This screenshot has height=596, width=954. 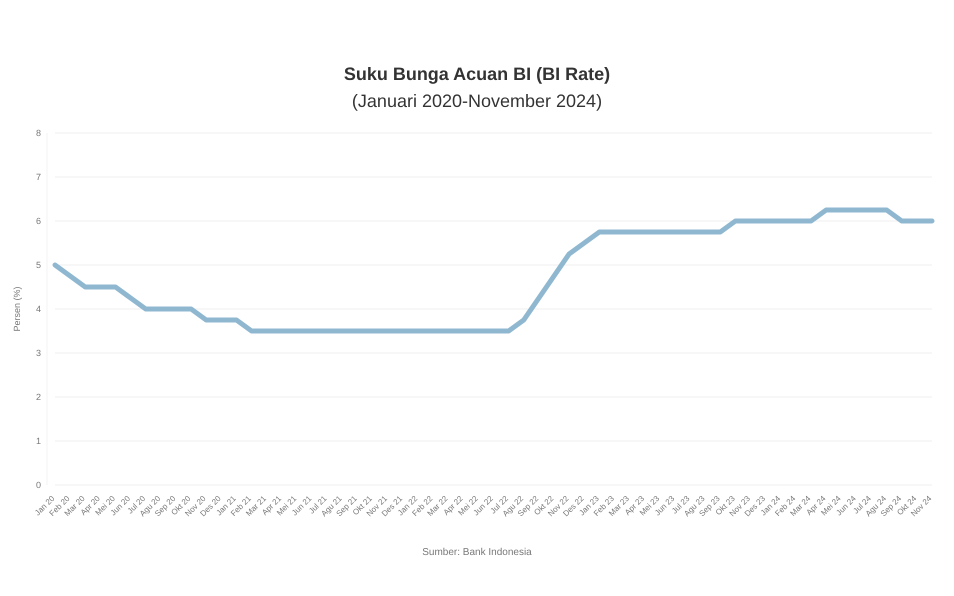 I want to click on y-tick-label: 7, so click(x=38, y=177).